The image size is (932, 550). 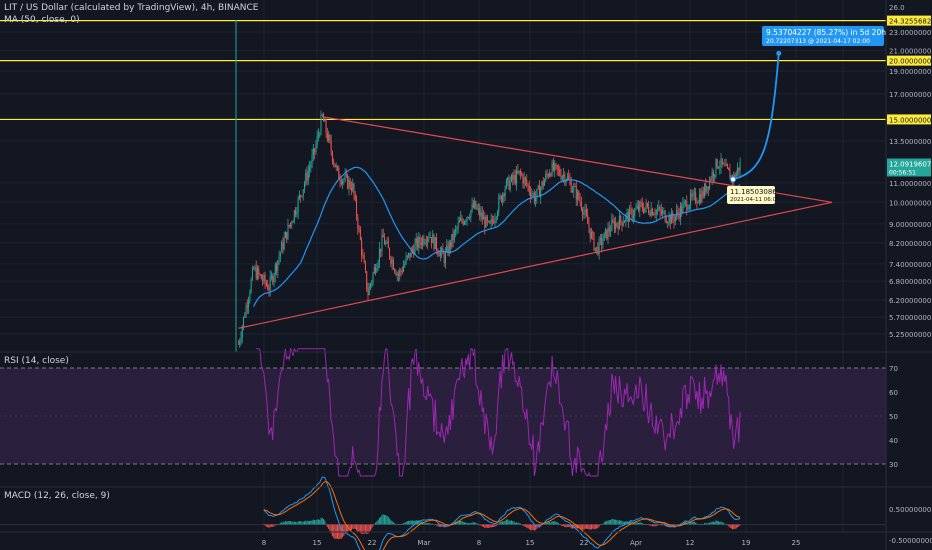 What do you see at coordinates (910, 541) in the screenshot?
I see `macd-tick-label: -0.50000000` at bounding box center [910, 541].